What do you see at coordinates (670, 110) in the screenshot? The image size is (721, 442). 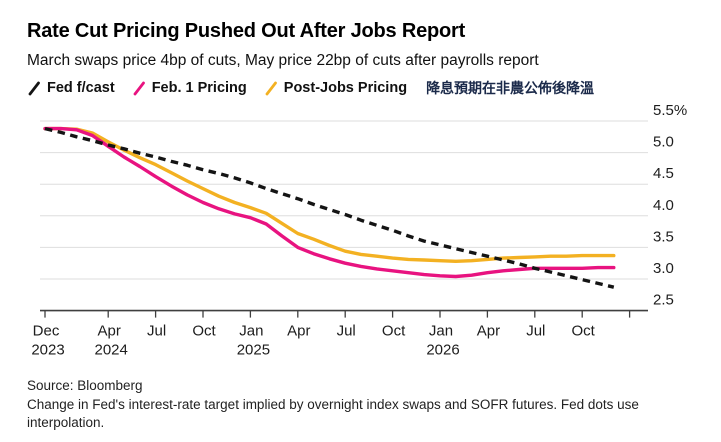 I see `y-axis-label: 5.5%` at bounding box center [670, 110].